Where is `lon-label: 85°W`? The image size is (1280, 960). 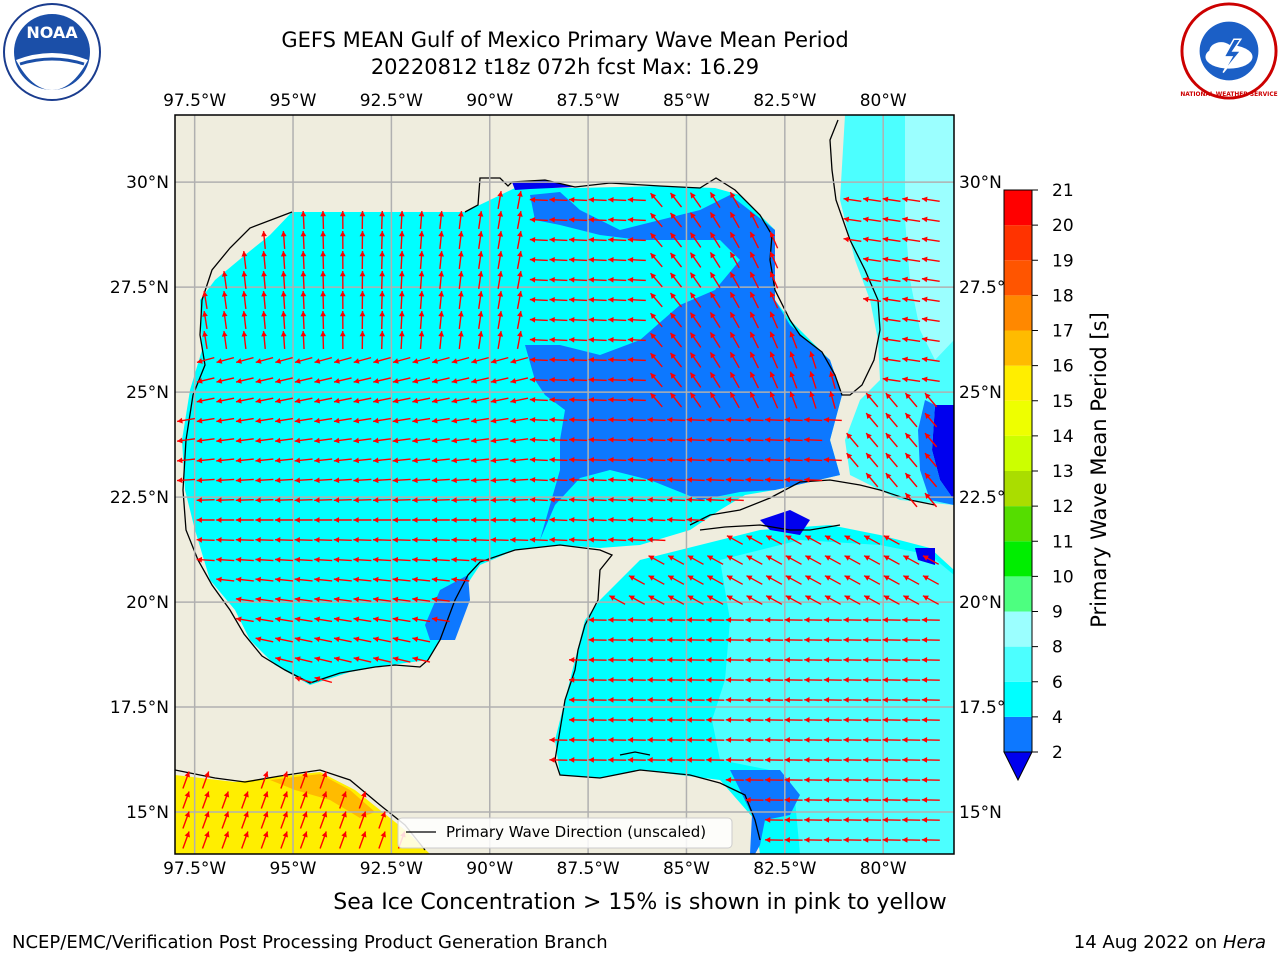 lon-label: 85°W is located at coordinates (686, 101).